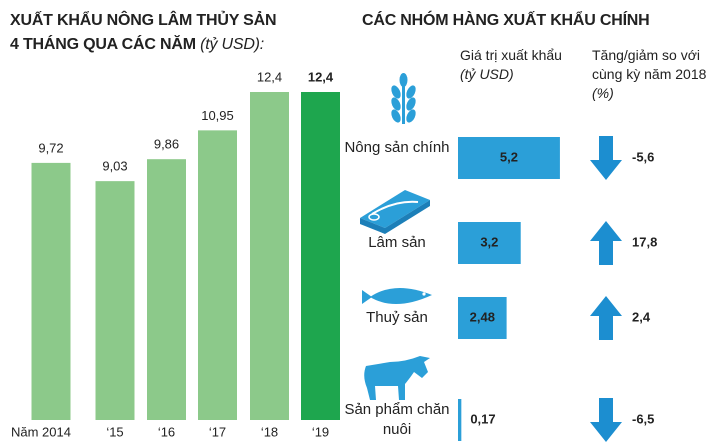 The image size is (720, 447). Describe the element at coordinates (649, 64) in the screenshot. I see `header-name: Tăng/giảm so với cùng kỳ năm 2018` at that location.